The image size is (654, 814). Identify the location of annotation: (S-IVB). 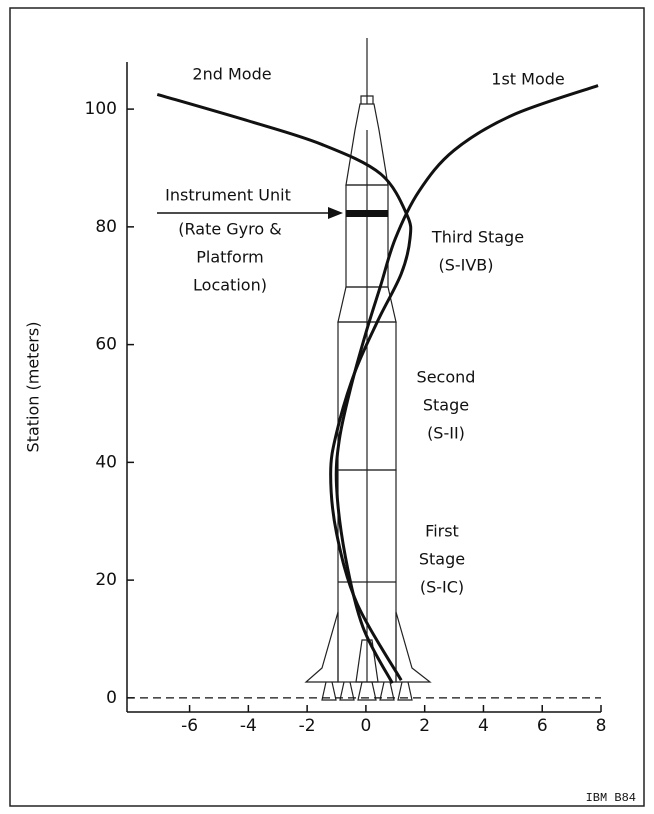
(465, 265).